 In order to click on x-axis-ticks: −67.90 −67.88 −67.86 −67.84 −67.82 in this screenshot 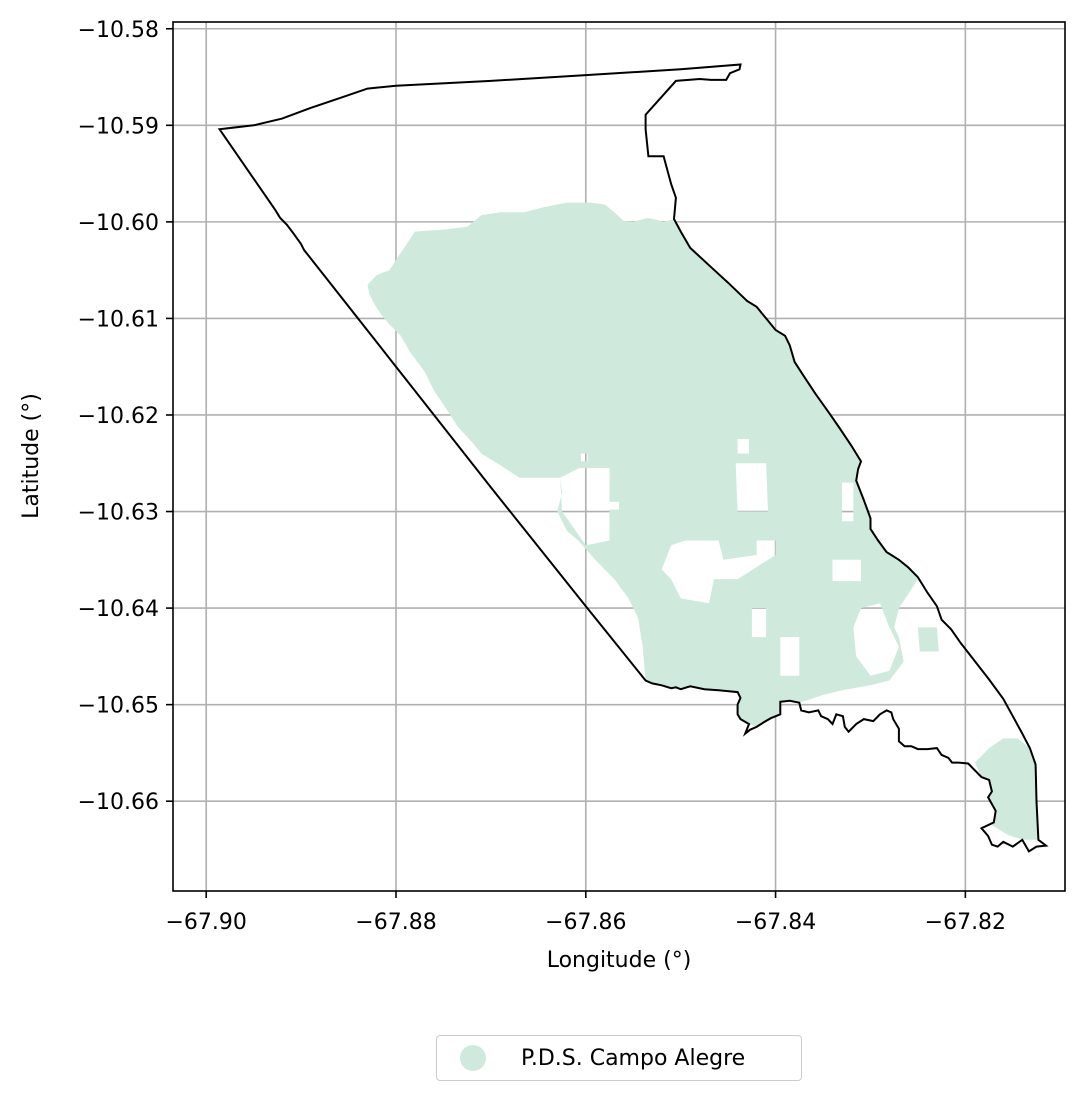, I will do `click(586, 913)`.